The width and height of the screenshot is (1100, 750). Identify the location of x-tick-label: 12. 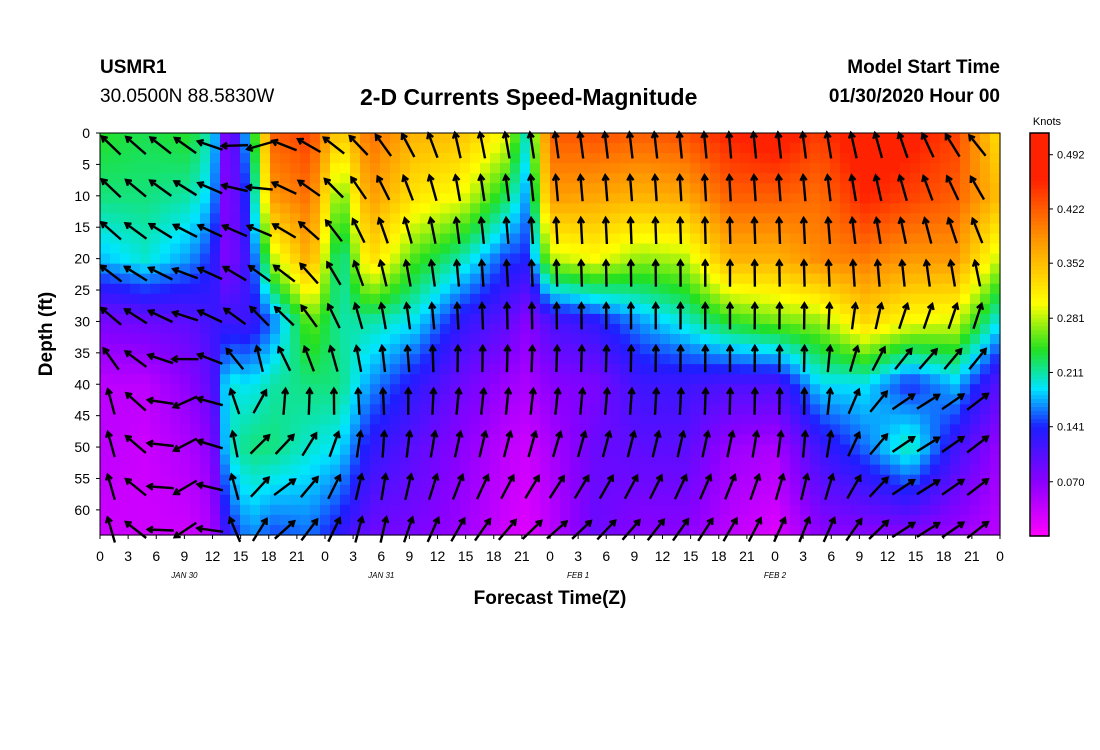
(888, 556).